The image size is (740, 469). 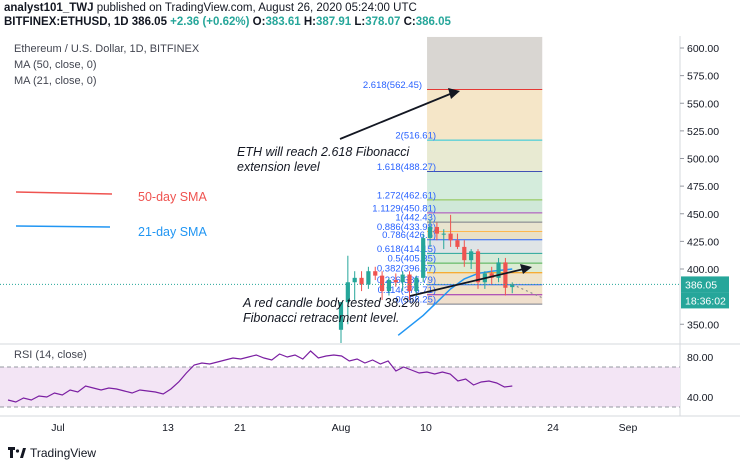 What do you see at coordinates (703, 325) in the screenshot?
I see `y-tick-label: 350.00` at bounding box center [703, 325].